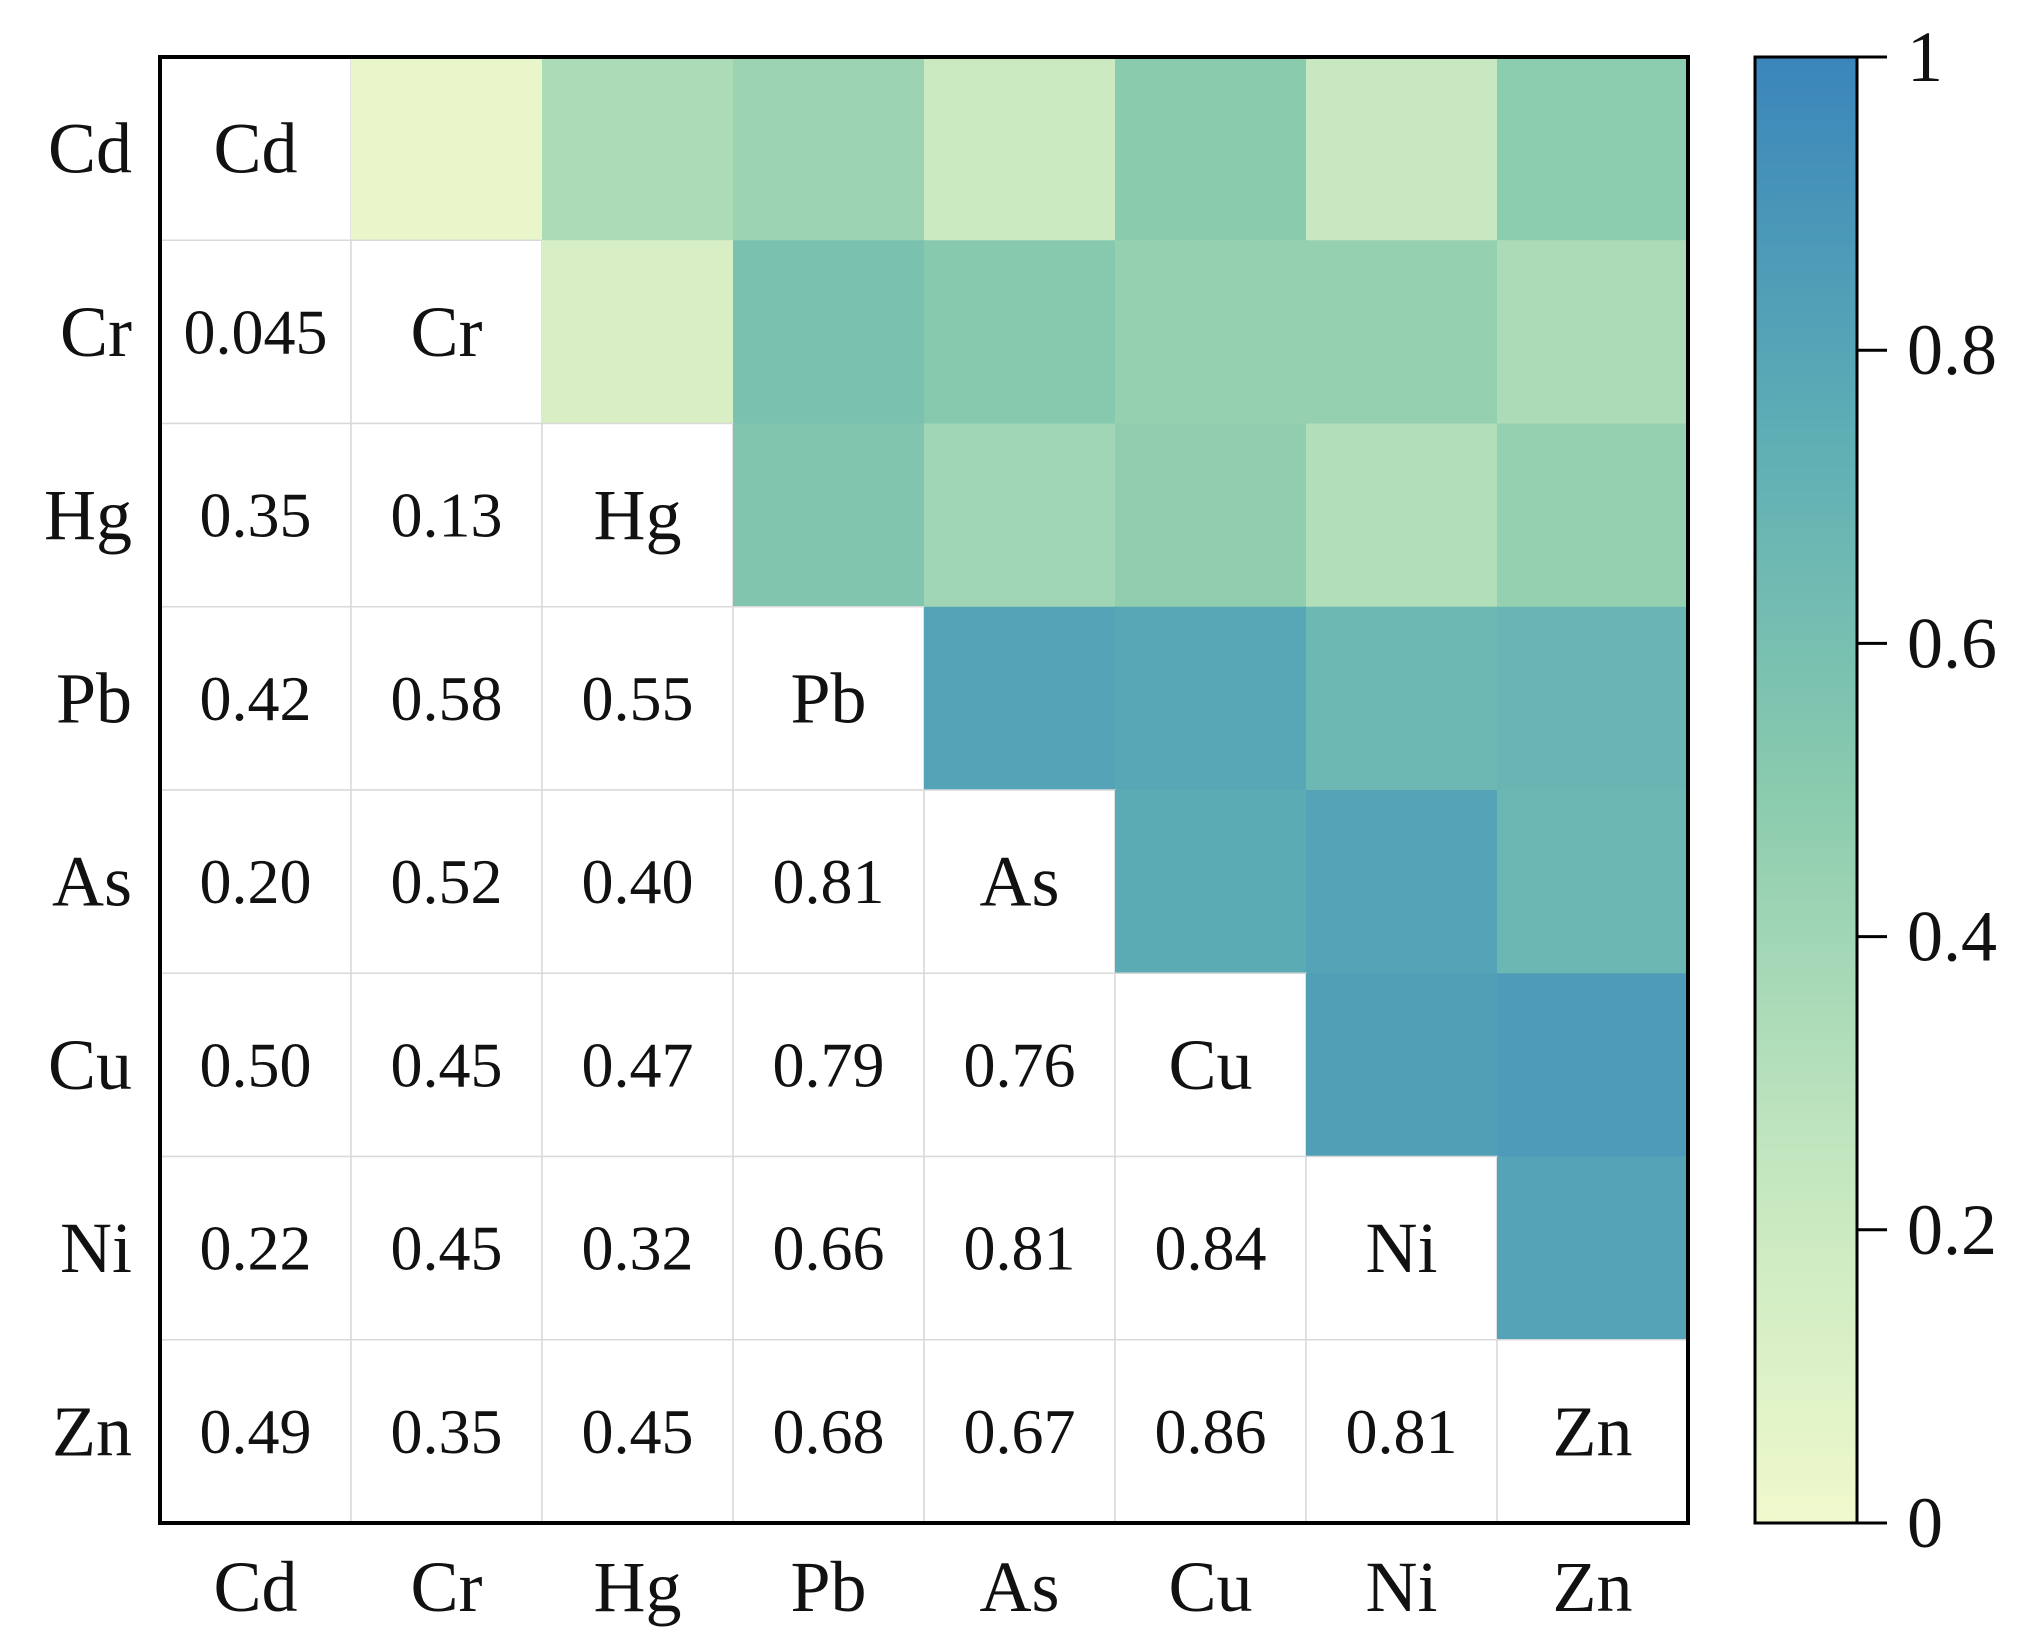 The width and height of the screenshot is (2030, 1650). Describe the element at coordinates (1806, 790) in the screenshot. I see `colorbar-border` at that location.